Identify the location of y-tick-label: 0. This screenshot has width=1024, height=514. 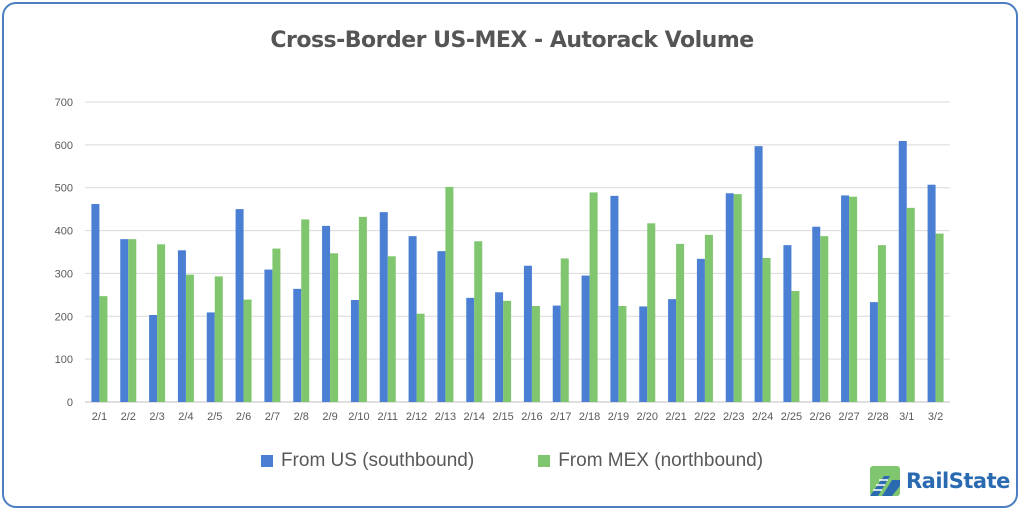
(70, 403).